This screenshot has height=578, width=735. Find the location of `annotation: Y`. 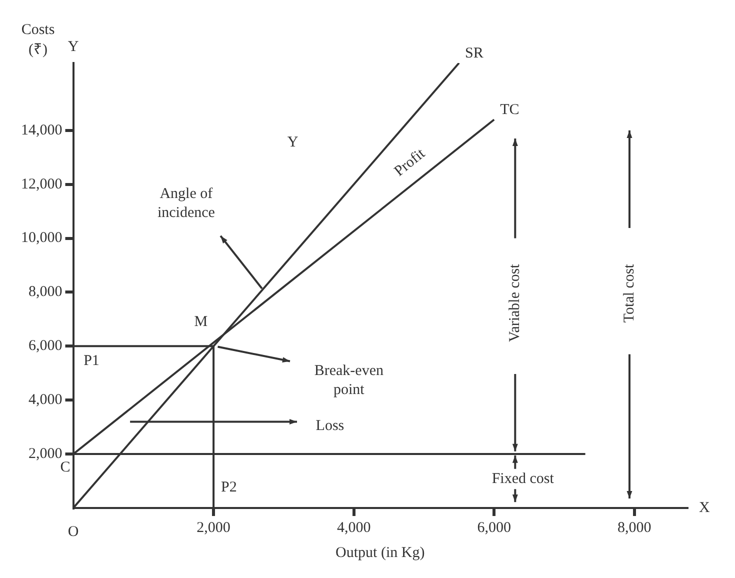

annotation: Y is located at coordinates (292, 142).